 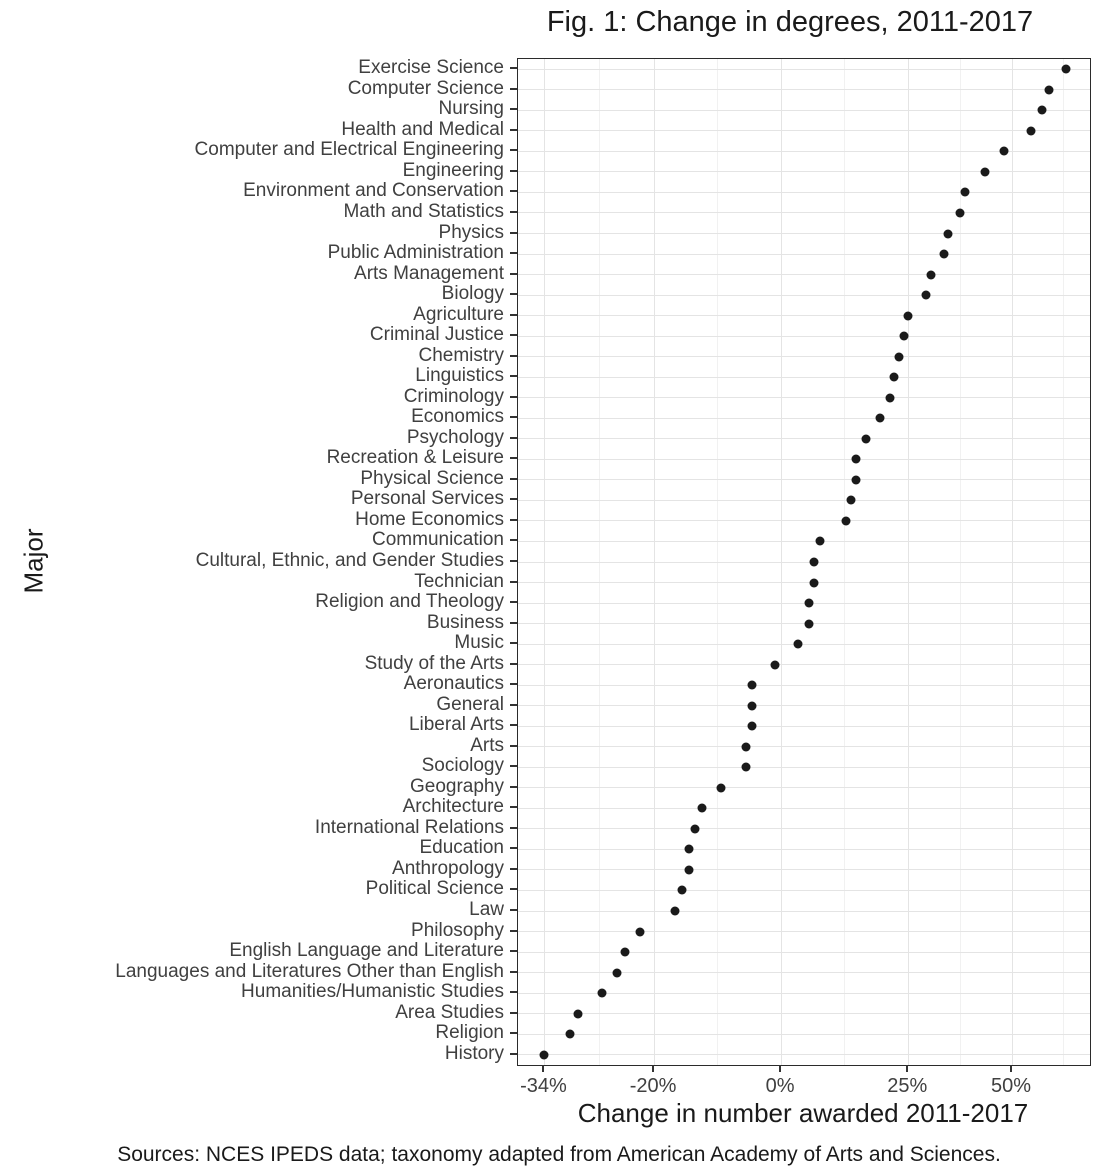 I want to click on y-tick-label: Physical Science, so click(x=432, y=478).